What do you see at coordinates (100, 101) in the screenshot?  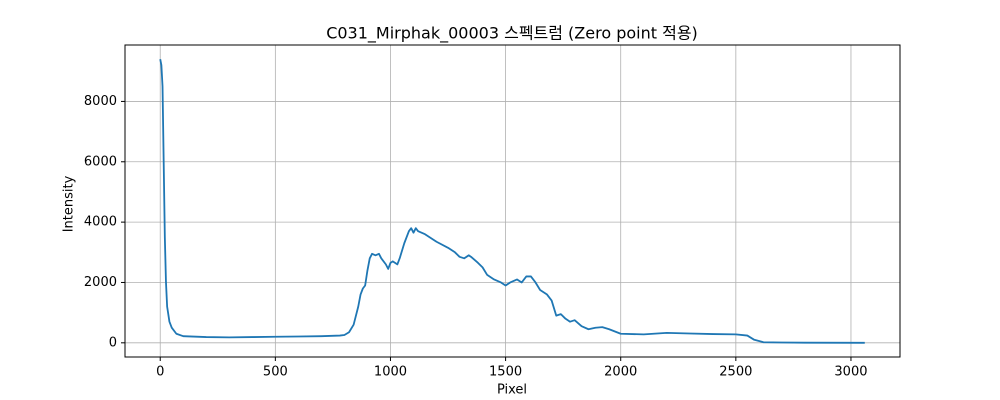 I see `y-tick-label: 8000` at bounding box center [100, 101].